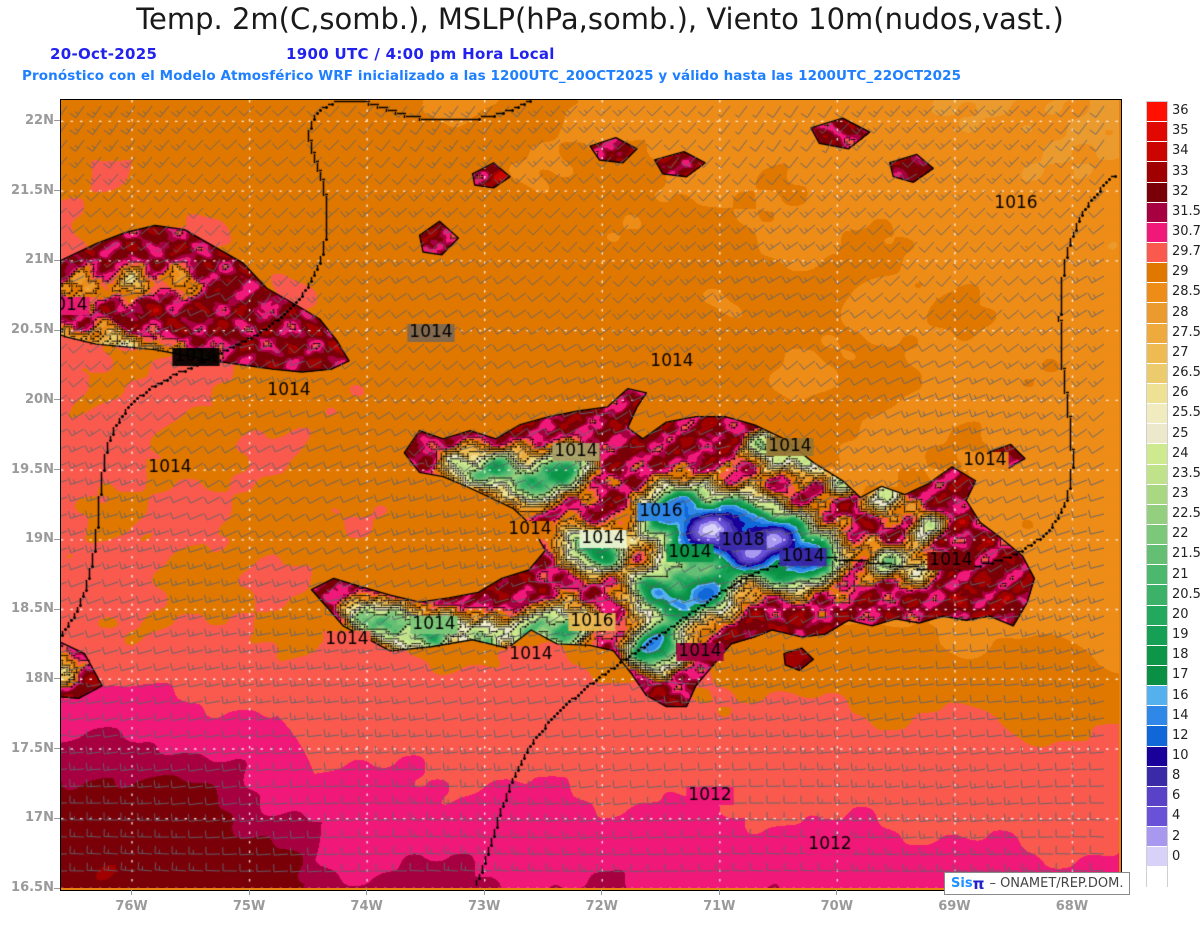 The width and height of the screenshot is (1200, 927). What do you see at coordinates (1186, 332) in the screenshot?
I see `colorbar-tick-label: 27.5` at bounding box center [1186, 332].